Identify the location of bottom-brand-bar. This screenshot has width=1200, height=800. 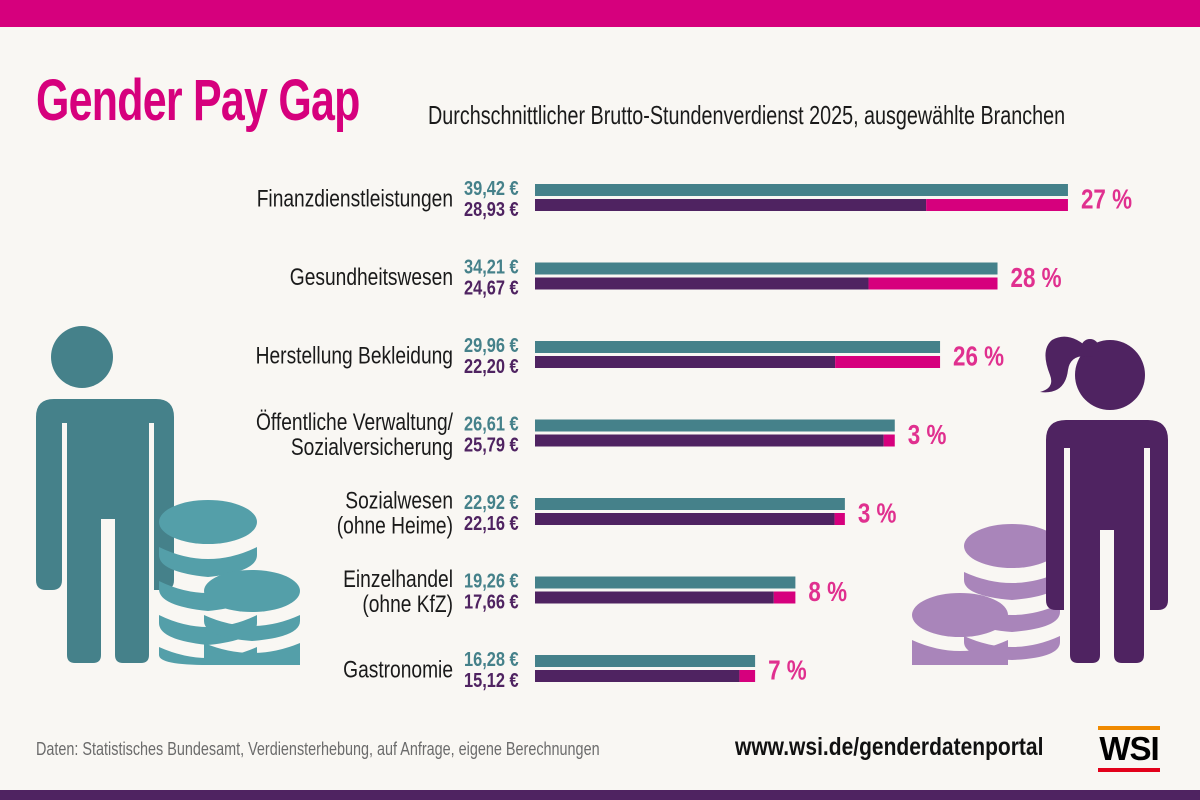
(600, 795).